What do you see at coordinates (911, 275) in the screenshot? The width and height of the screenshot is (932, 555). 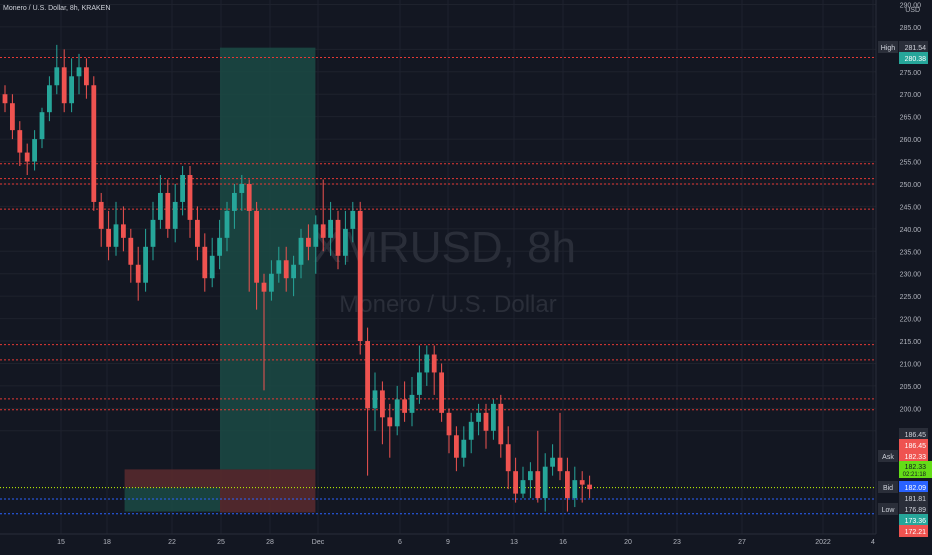 I see `y-tick-label: 230.00` at bounding box center [911, 275].